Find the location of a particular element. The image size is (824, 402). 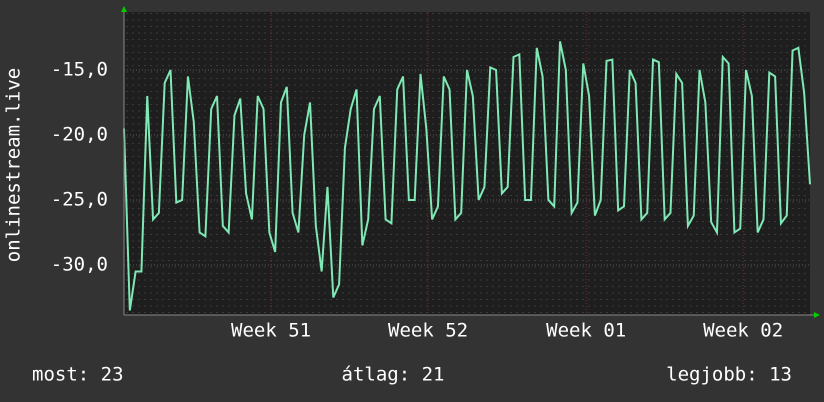

footer-current: most: 23 is located at coordinates (78, 375).